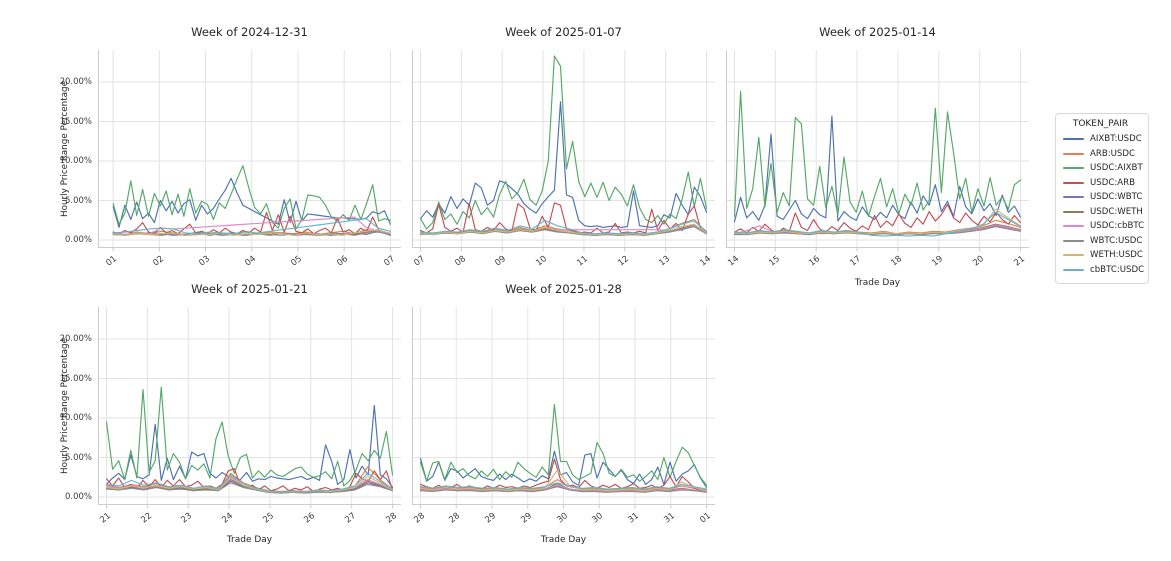  Describe the element at coordinates (350, 518) in the screenshot. I see `x-tick-label: 27` at that location.